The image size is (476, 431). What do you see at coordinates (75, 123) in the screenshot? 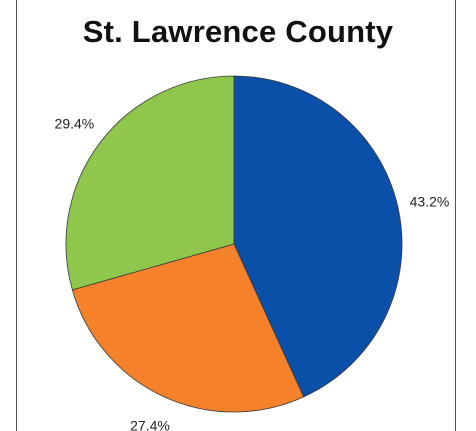
I see `pie-slice-label-2: 29.4%` at bounding box center [75, 123].